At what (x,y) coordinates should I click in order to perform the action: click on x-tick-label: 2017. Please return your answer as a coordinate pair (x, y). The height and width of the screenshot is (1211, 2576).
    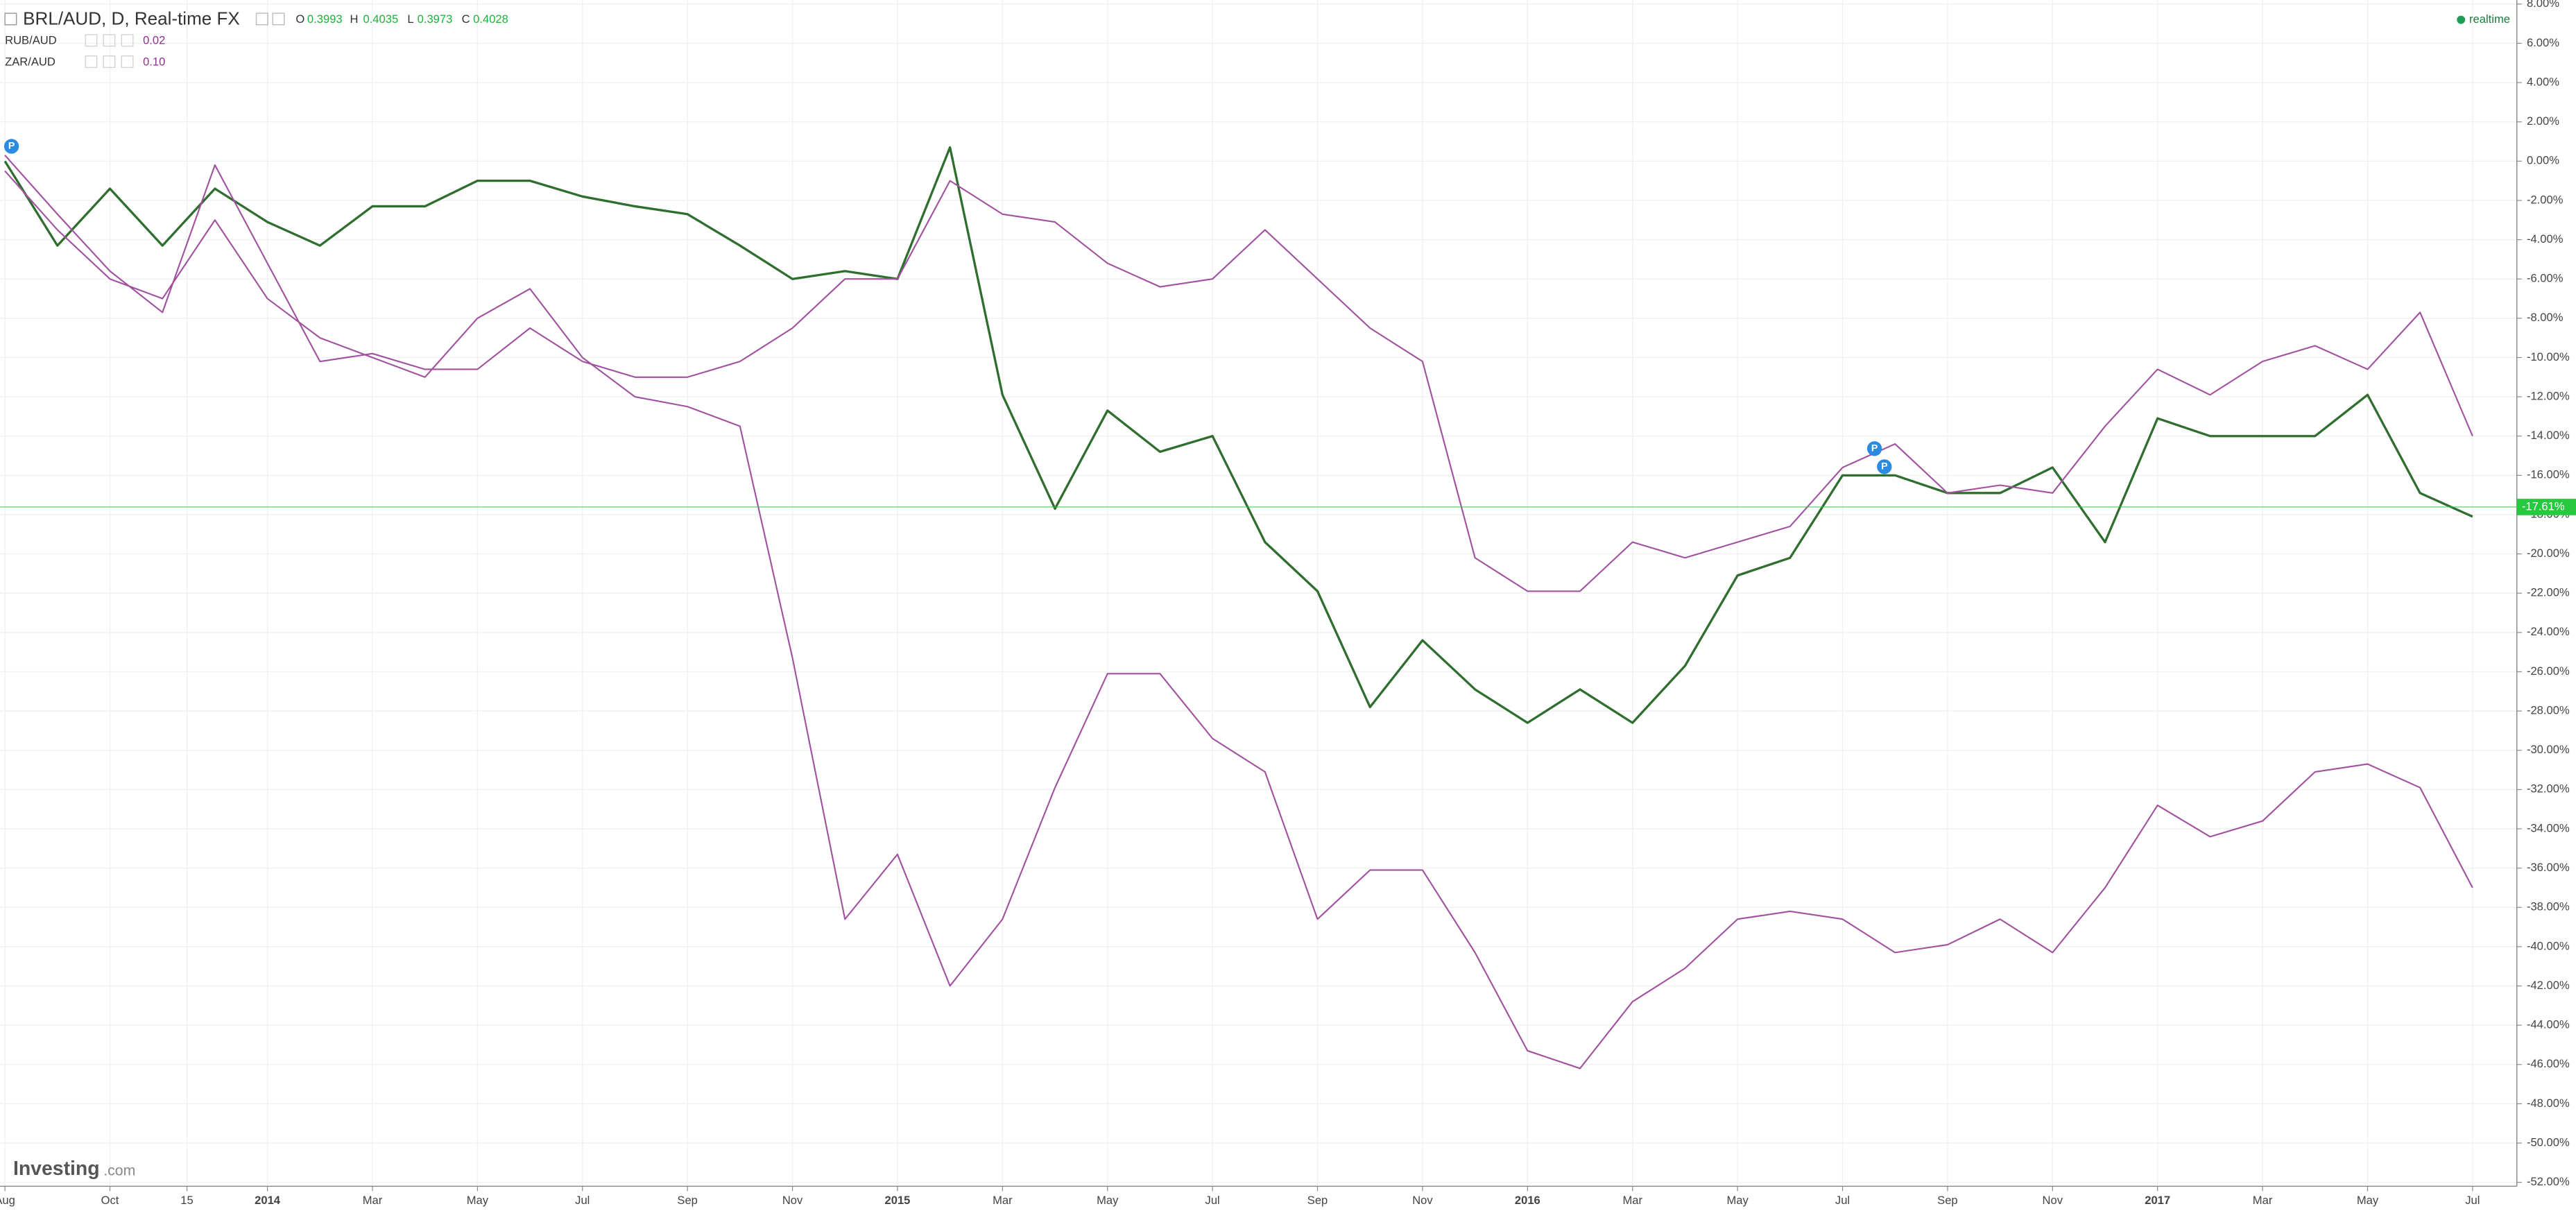
    Looking at the image, I should click on (2157, 1200).